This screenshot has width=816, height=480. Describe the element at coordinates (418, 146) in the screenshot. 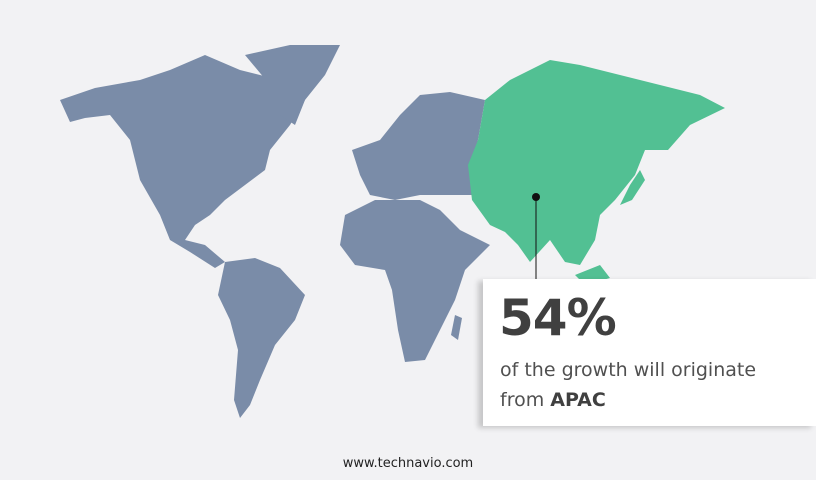

I see `europe` at that location.